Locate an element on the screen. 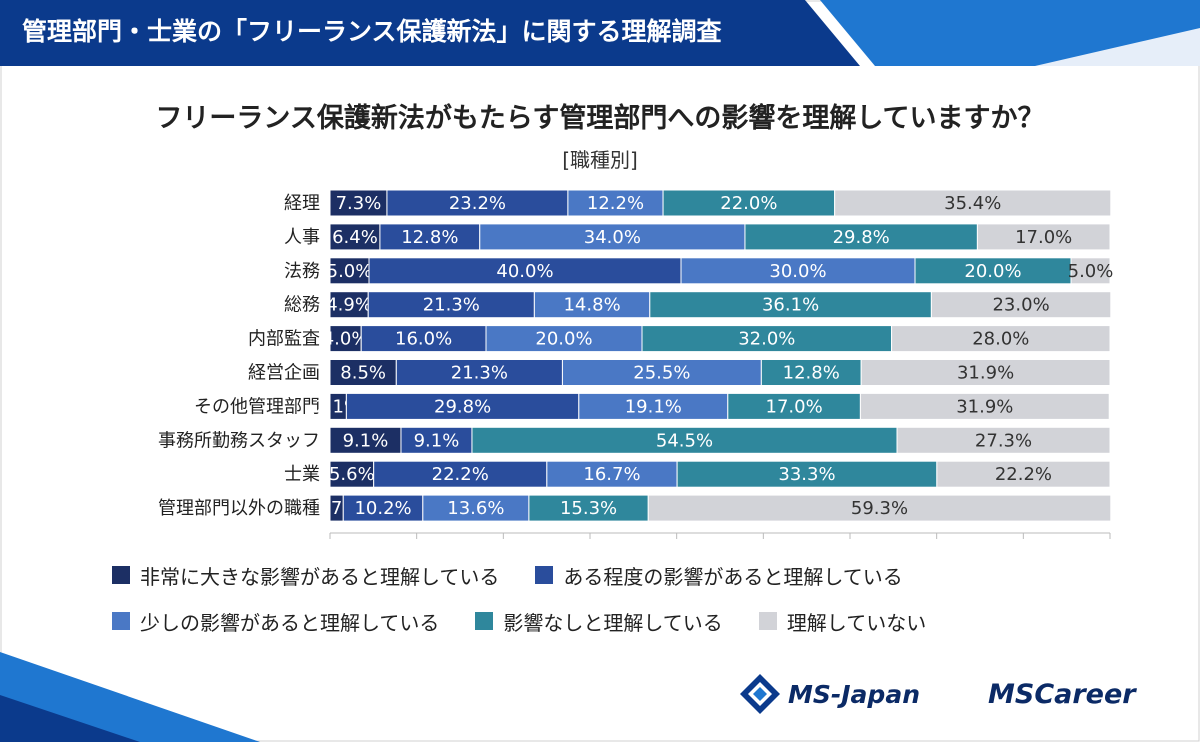  category-label: 法務 is located at coordinates (302, 271).